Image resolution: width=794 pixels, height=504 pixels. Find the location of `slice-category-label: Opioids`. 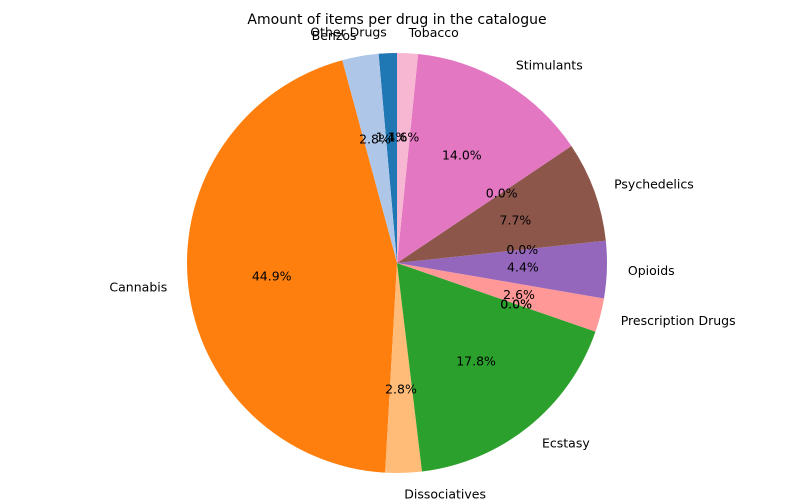

slice-category-label: Opioids is located at coordinates (651, 270).